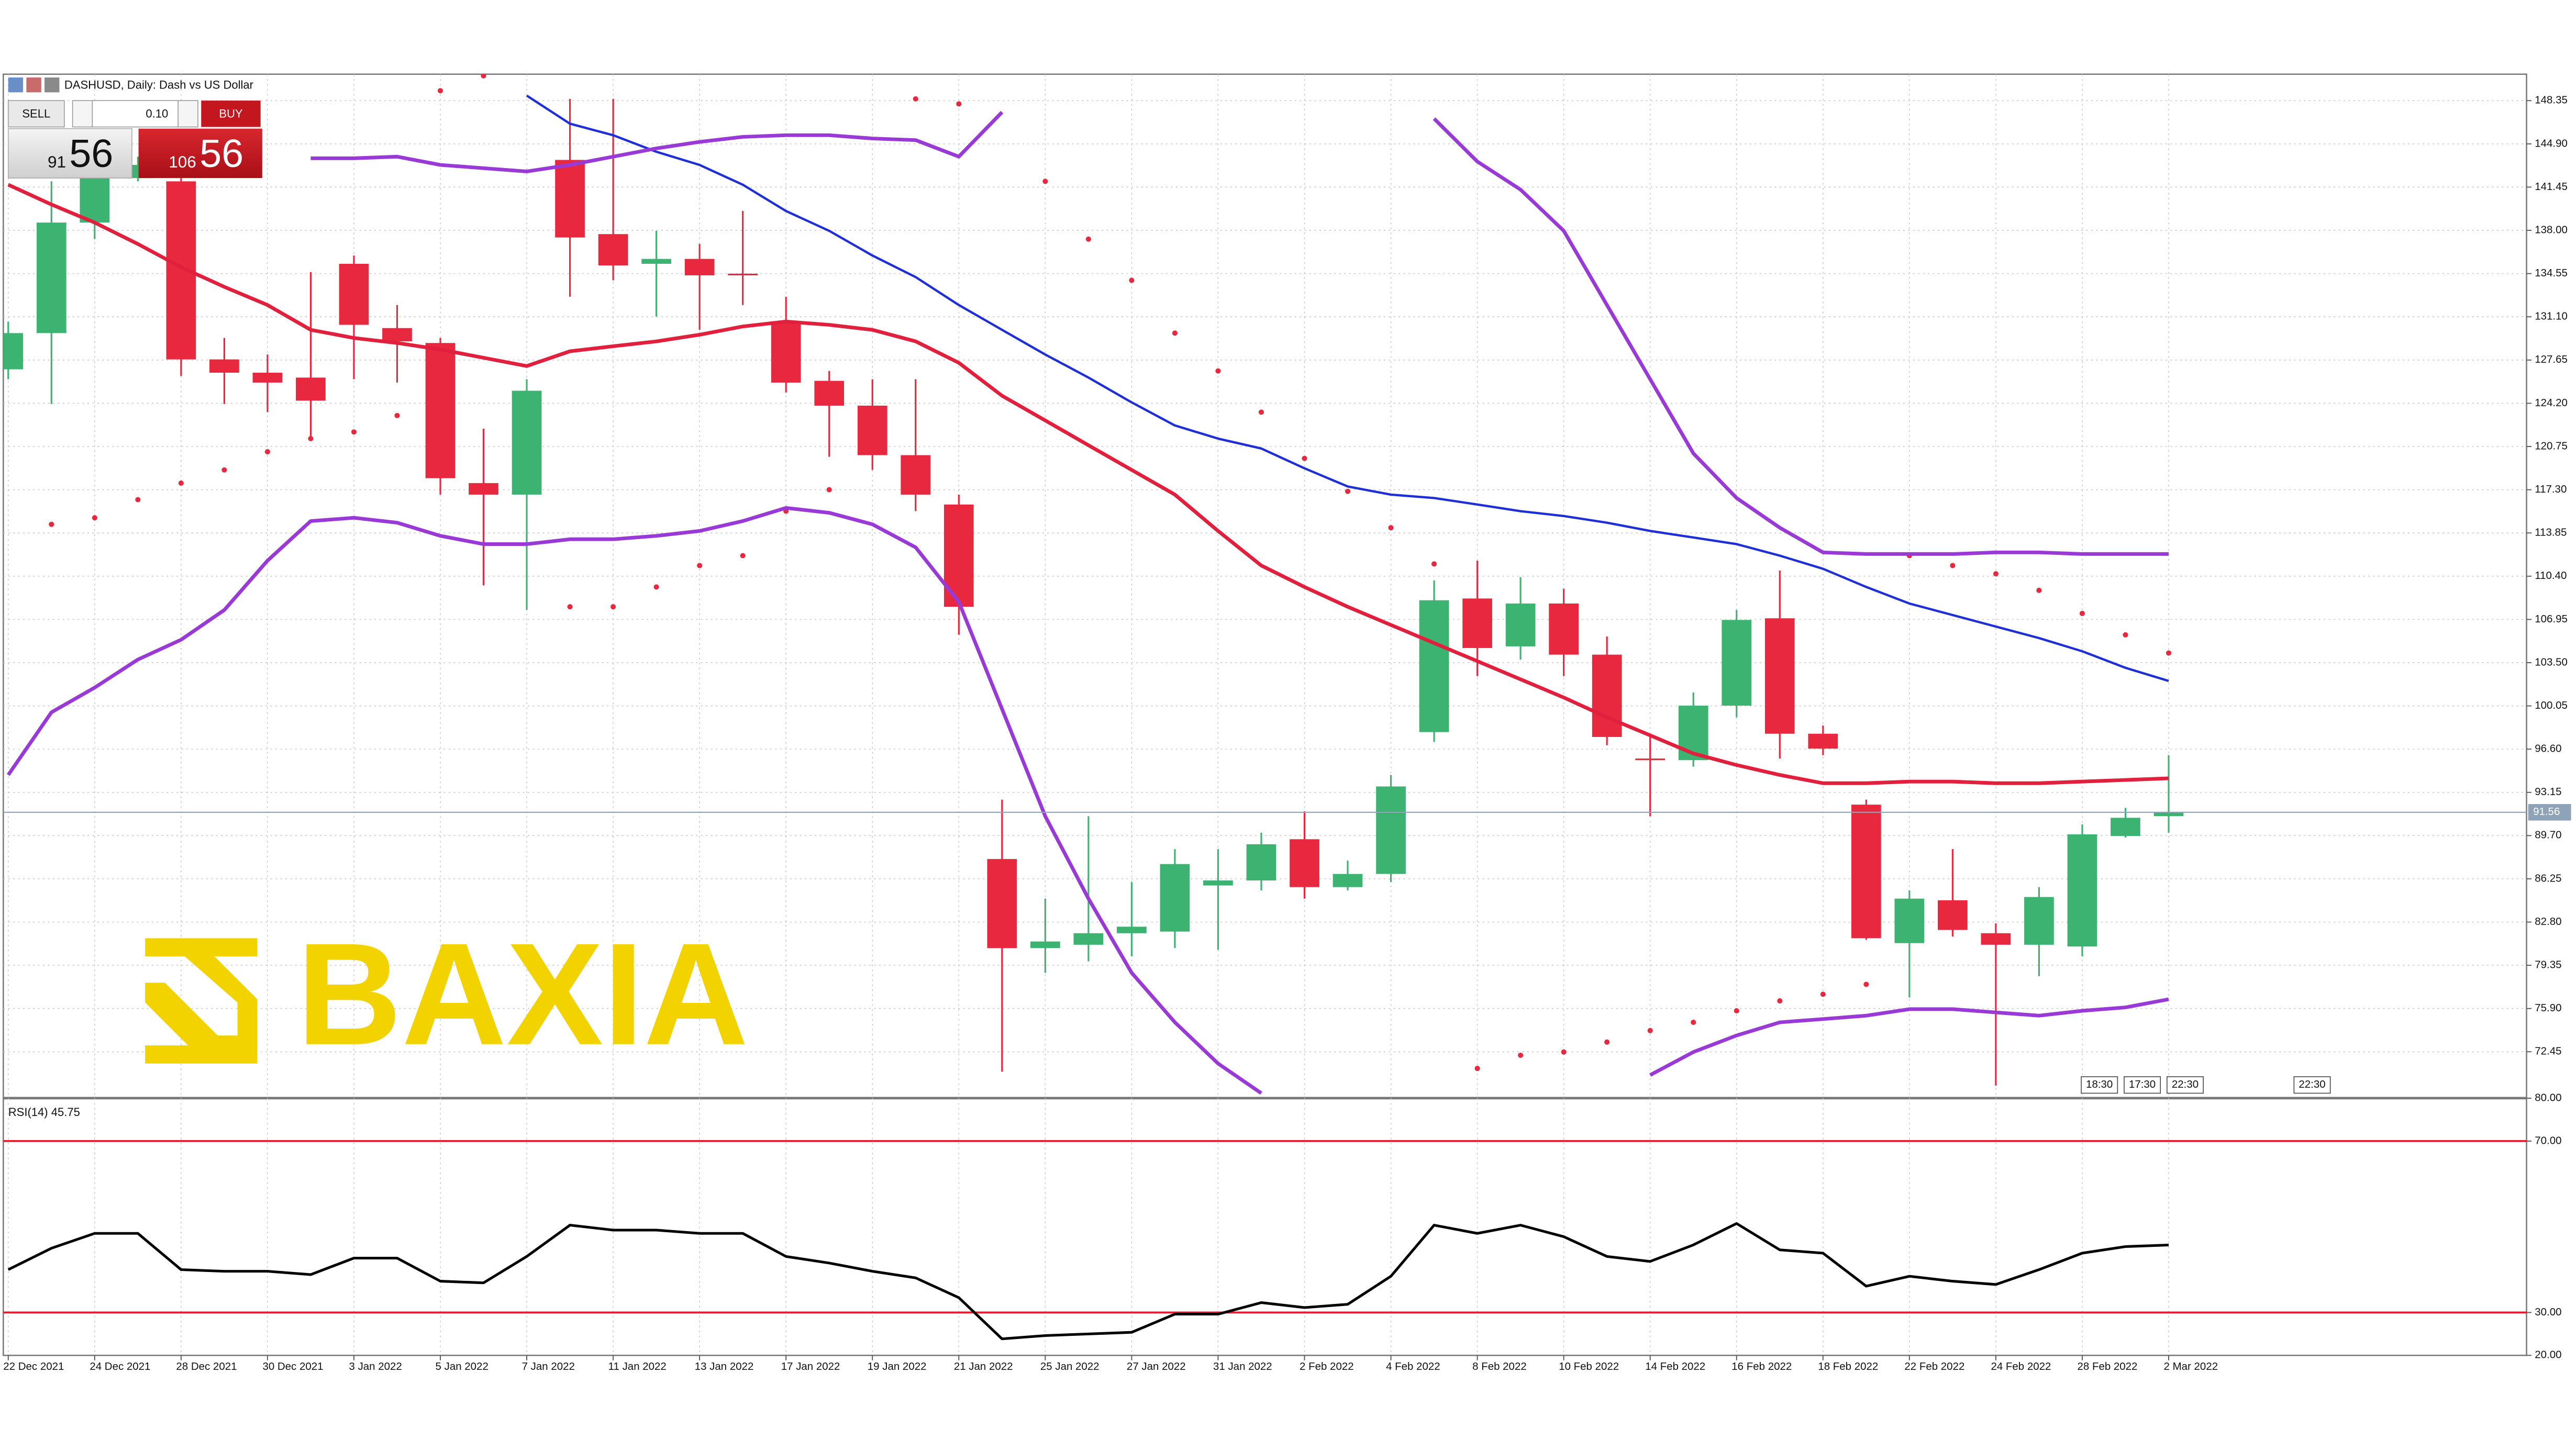  Describe the element at coordinates (2548, 1355) in the screenshot. I see `y-tick-label: 20.00` at that location.